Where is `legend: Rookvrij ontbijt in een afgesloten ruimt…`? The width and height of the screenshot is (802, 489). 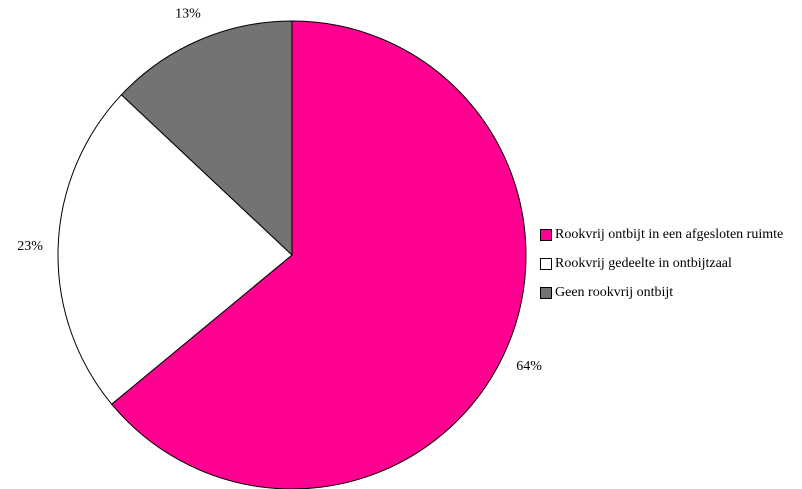
legend: Rookvrij ontbijt in een afgesloten ruimt… is located at coordinates (667, 269).